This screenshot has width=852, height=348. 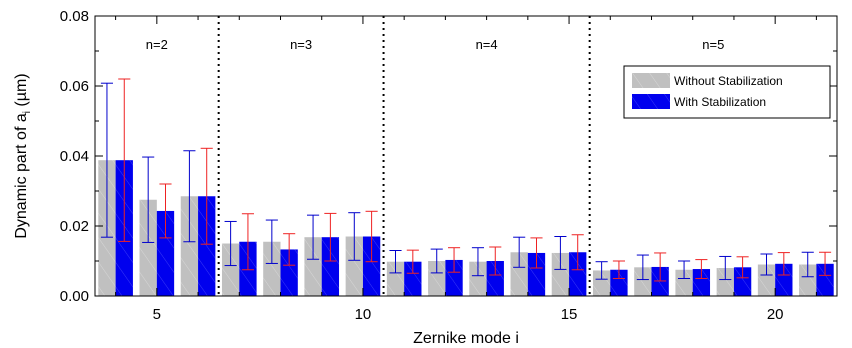 What do you see at coordinates (21, 89) in the screenshot?
I see `y-axis-title-unit: (µm)` at bounding box center [21, 89].